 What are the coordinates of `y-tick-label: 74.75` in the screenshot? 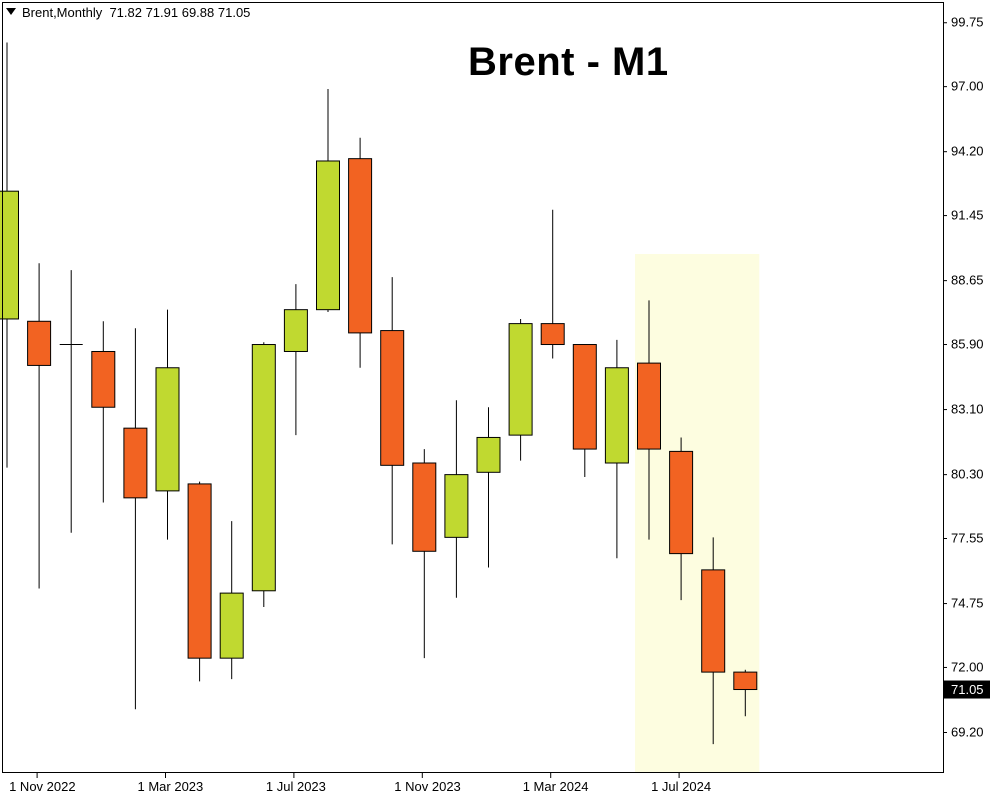 It's located at (967, 603).